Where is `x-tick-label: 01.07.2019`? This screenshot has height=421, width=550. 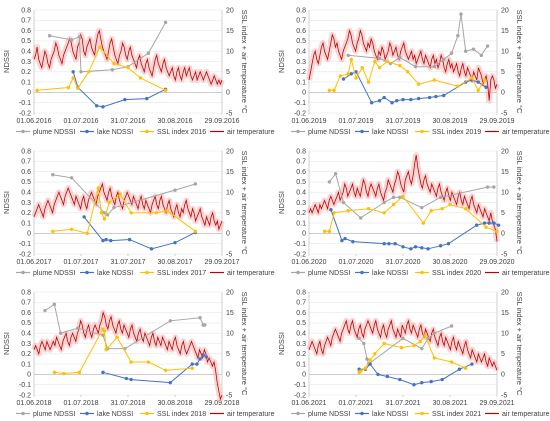 x-tick-label: 01.07.2019 is located at coordinates (355, 121).